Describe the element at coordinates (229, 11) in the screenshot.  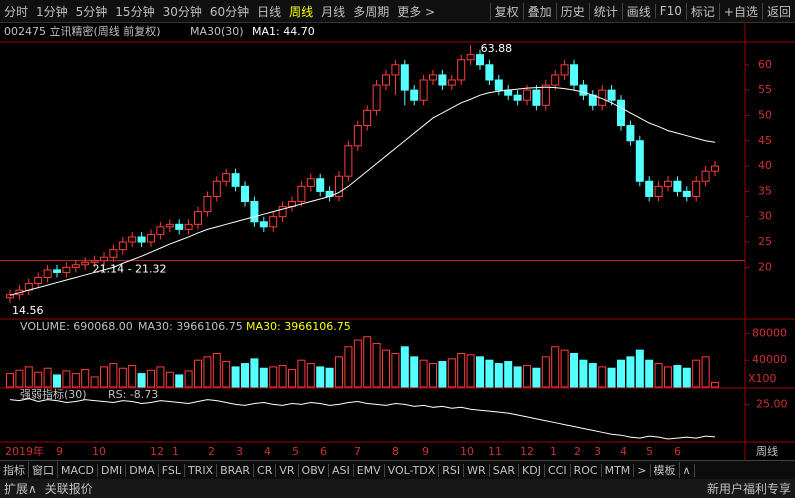
I see `period-button: 60分钟` at that location.